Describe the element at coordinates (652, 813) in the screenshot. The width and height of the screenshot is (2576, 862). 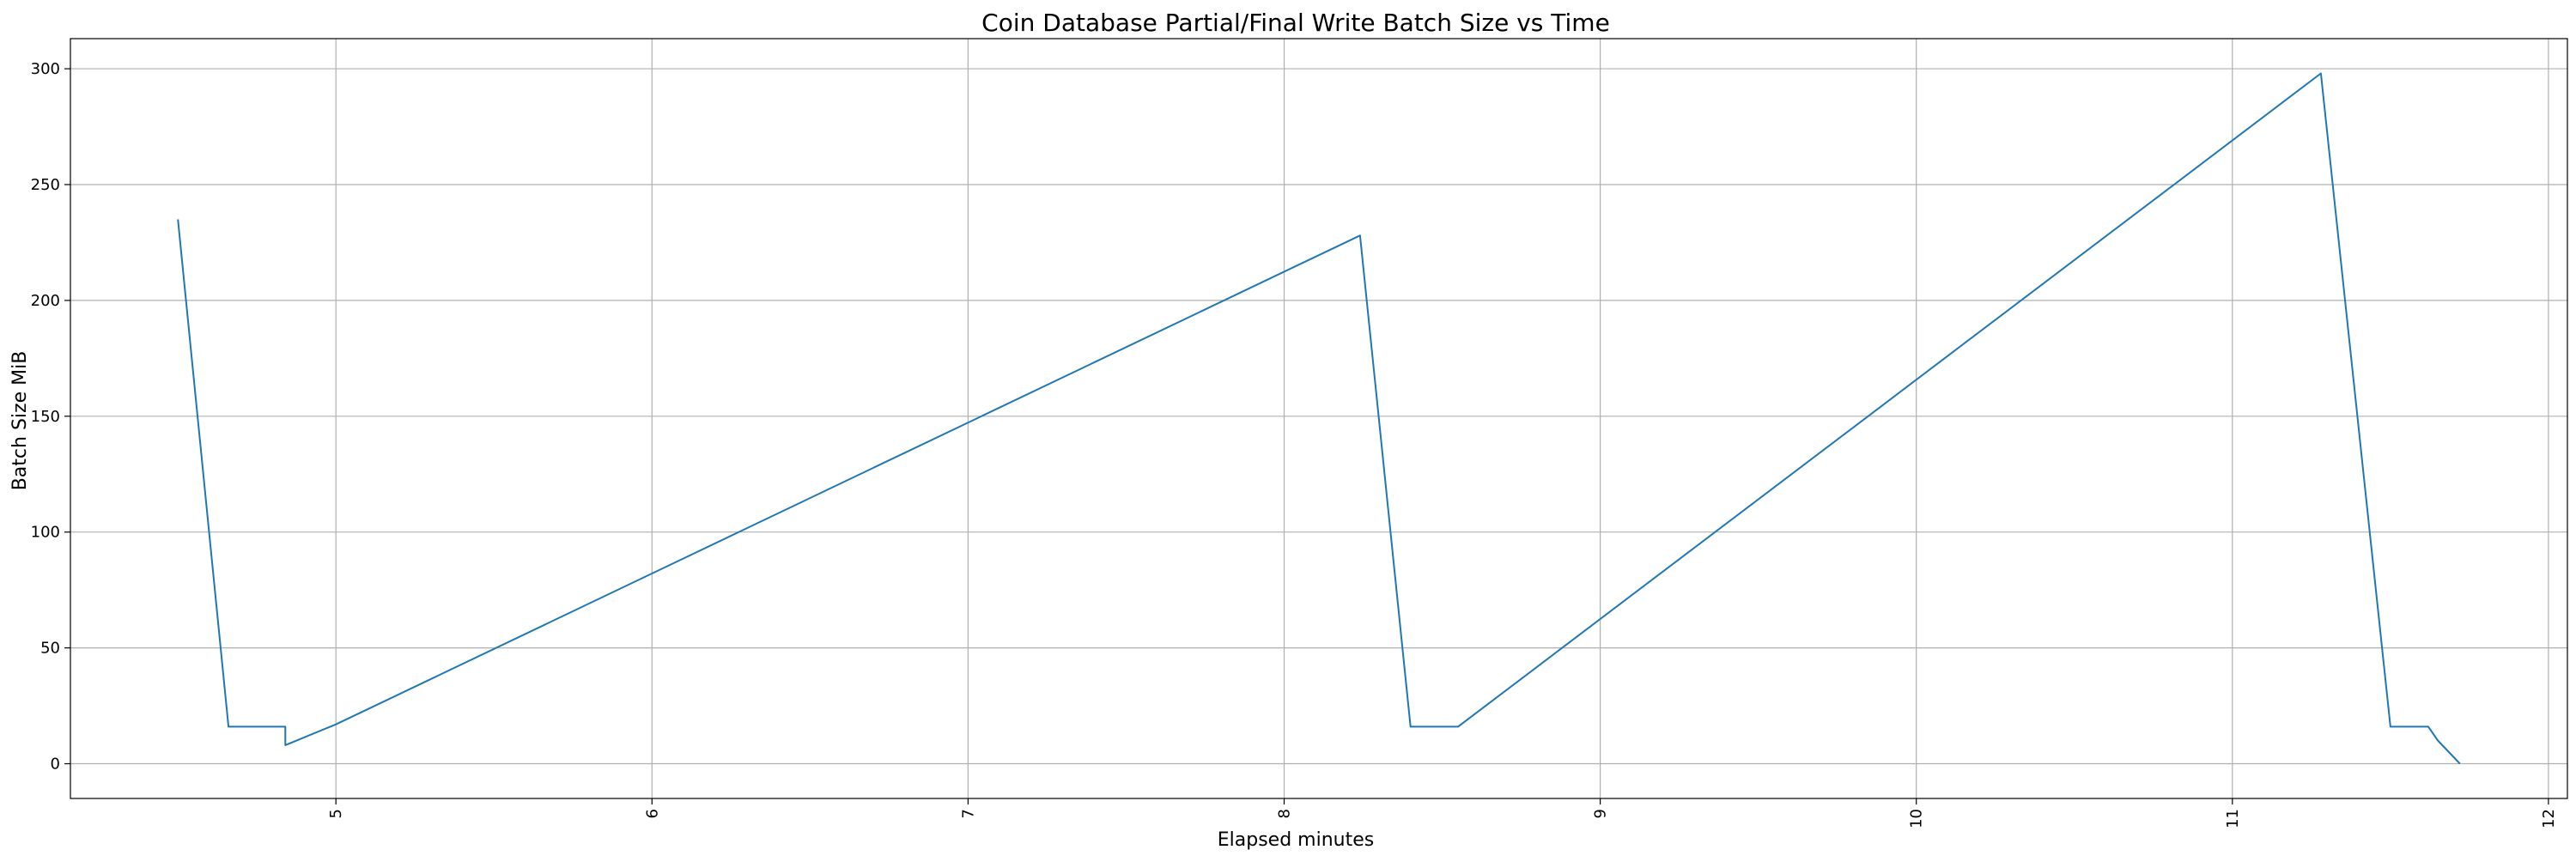
I see `x-tick-label: 6` at that location.